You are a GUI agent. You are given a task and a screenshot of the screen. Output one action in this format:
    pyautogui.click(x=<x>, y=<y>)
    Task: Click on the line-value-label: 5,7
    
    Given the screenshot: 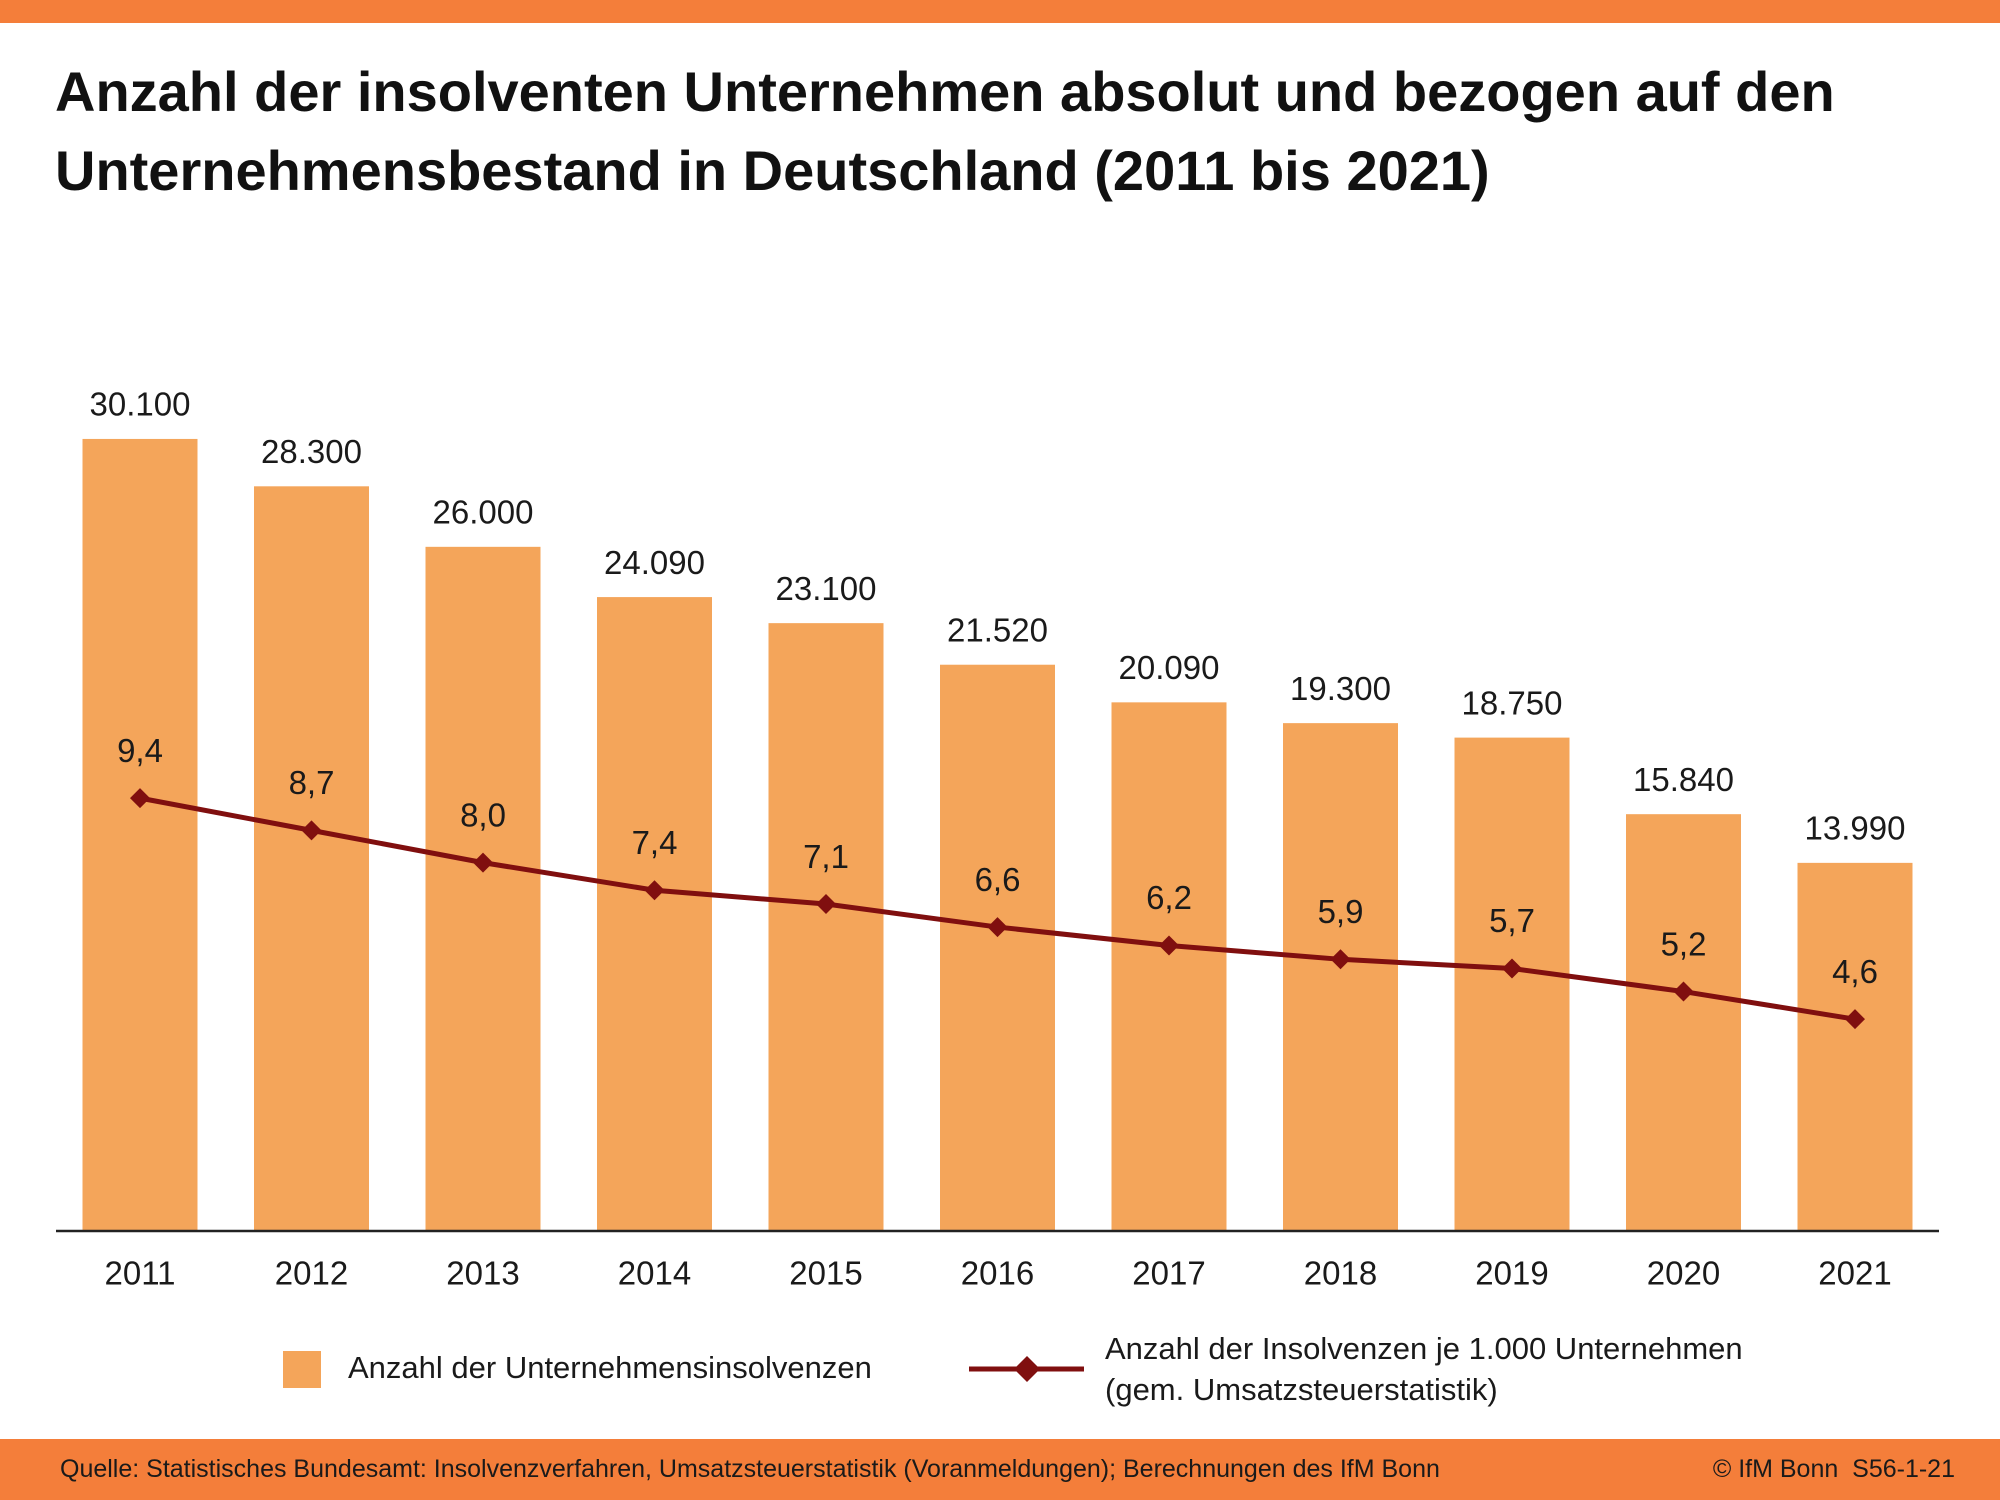 What is the action you would take?
    pyautogui.click(x=1512, y=920)
    